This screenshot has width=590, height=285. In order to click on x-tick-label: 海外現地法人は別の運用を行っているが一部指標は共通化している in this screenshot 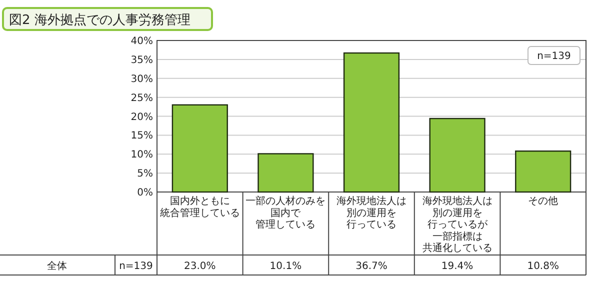, I will do `click(457, 224)`.